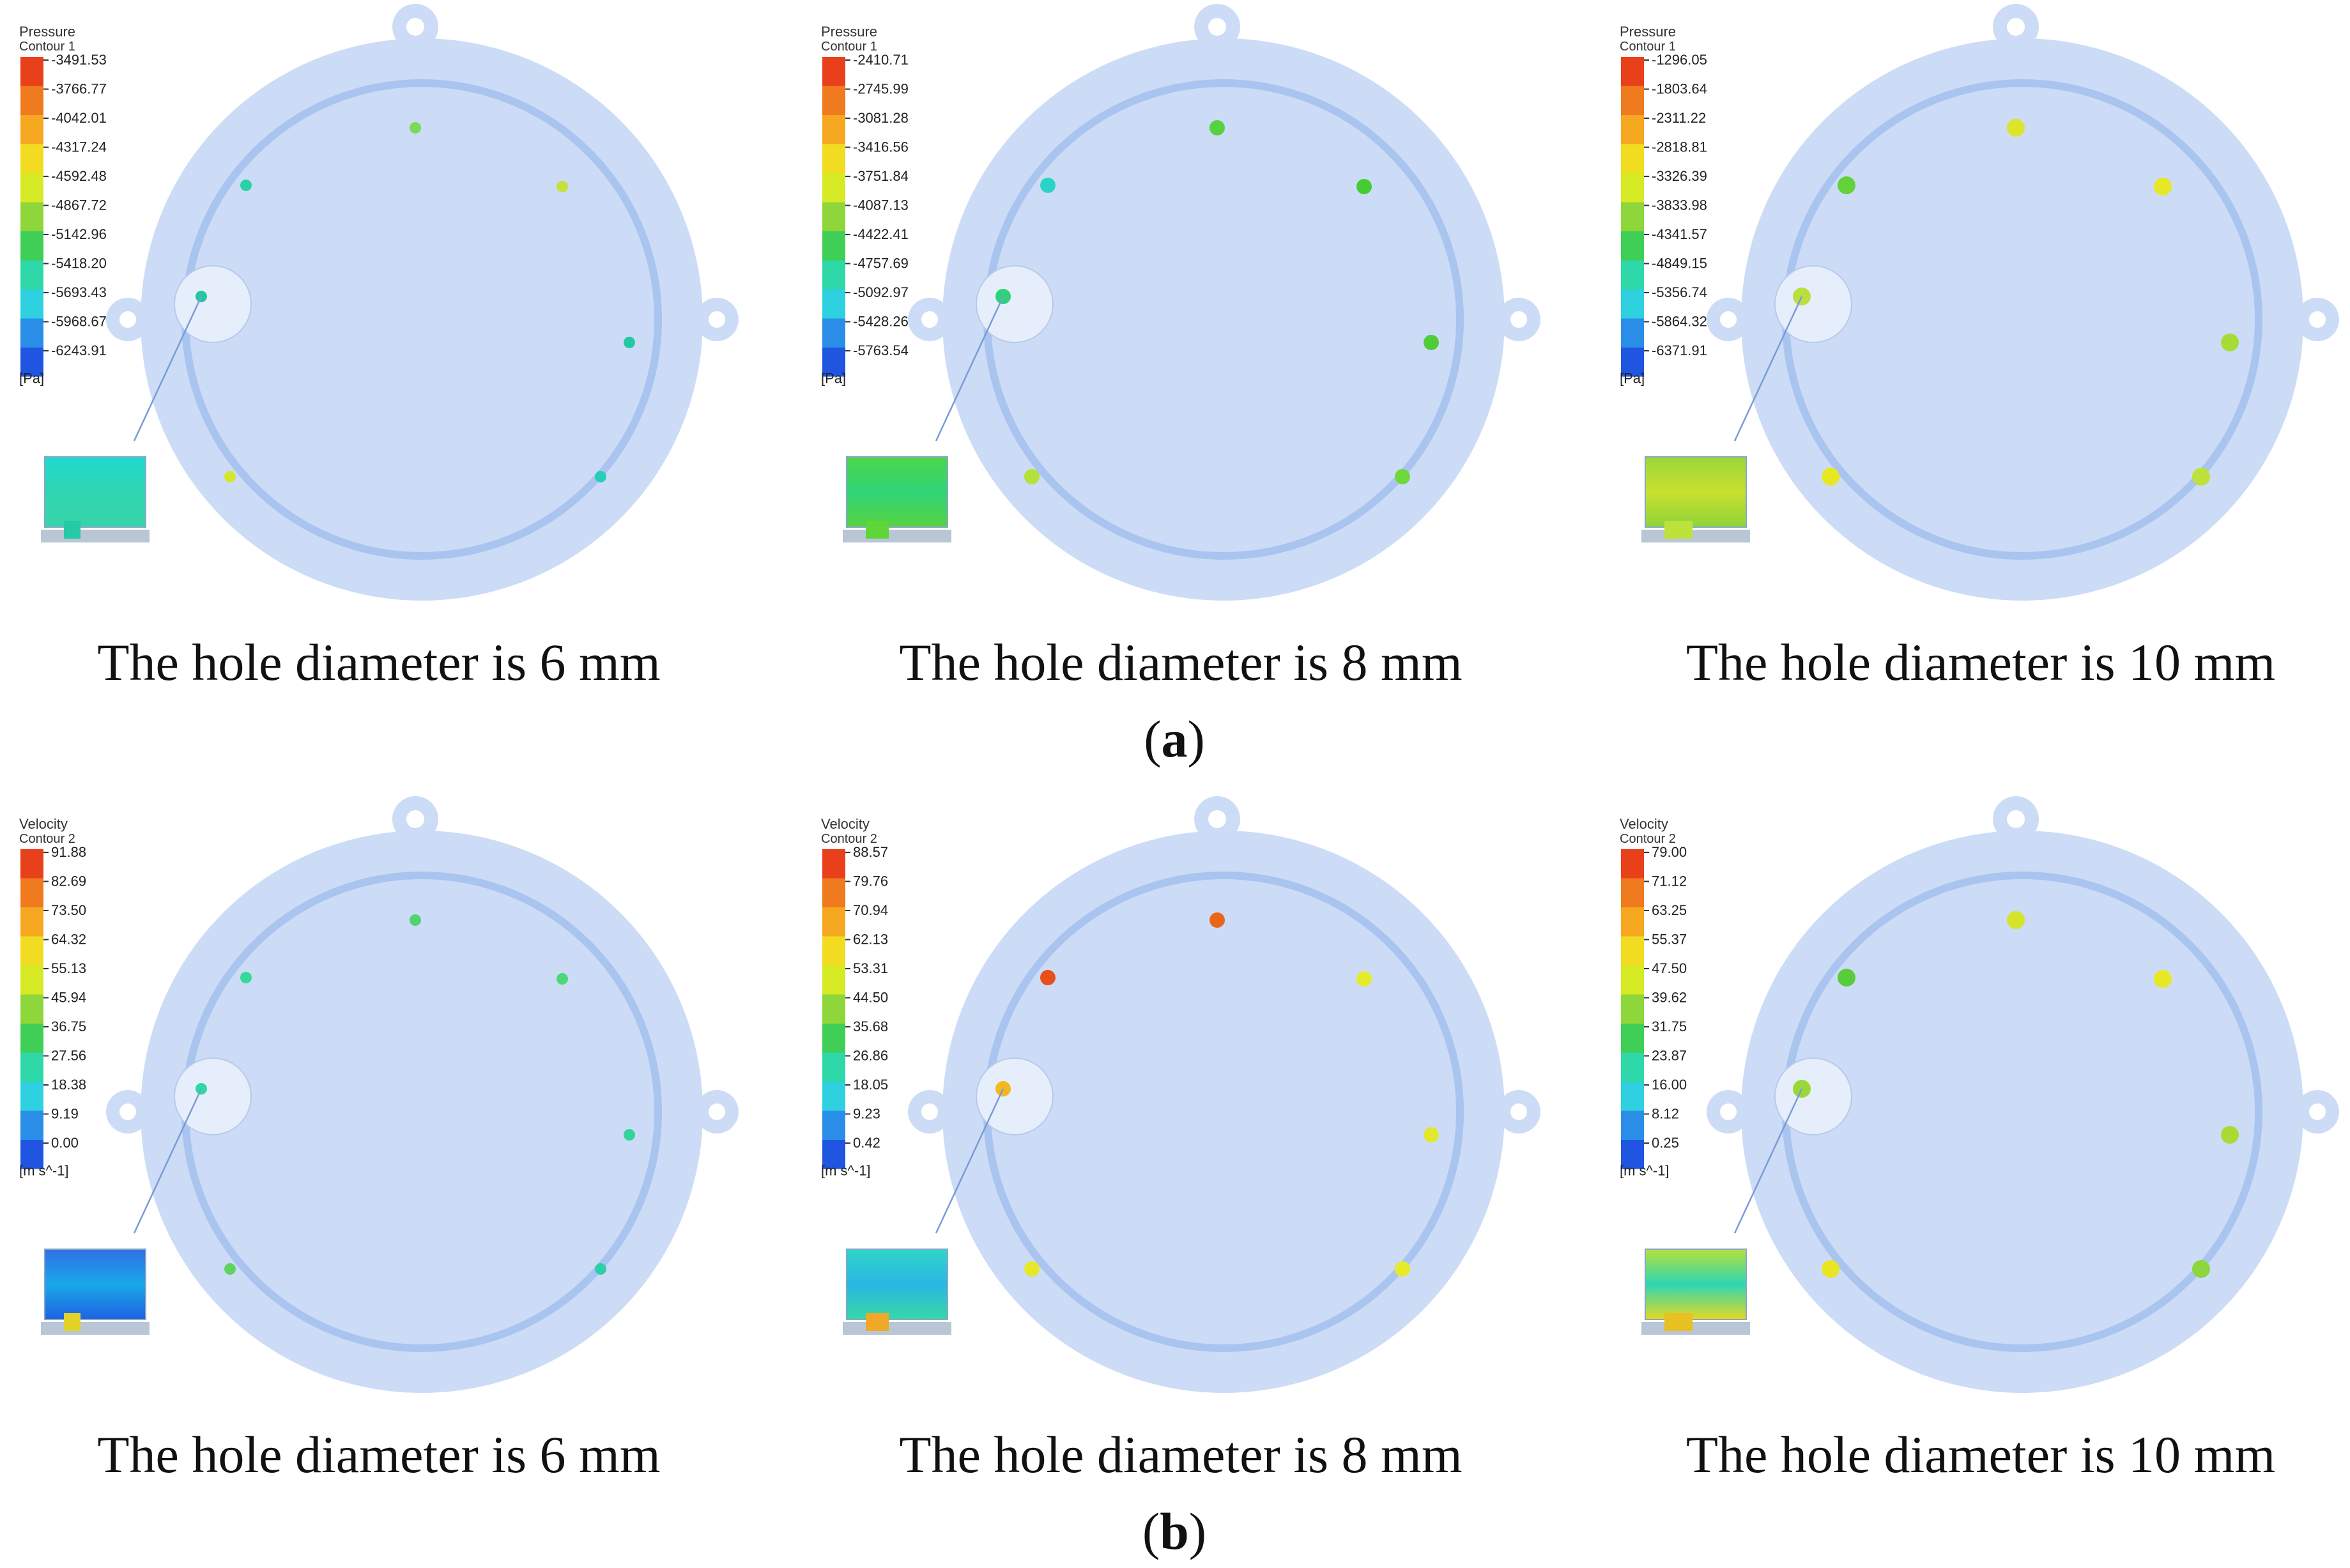  Describe the element at coordinates (79, 118) in the screenshot. I see `legend-value: -4042.01` at that location.